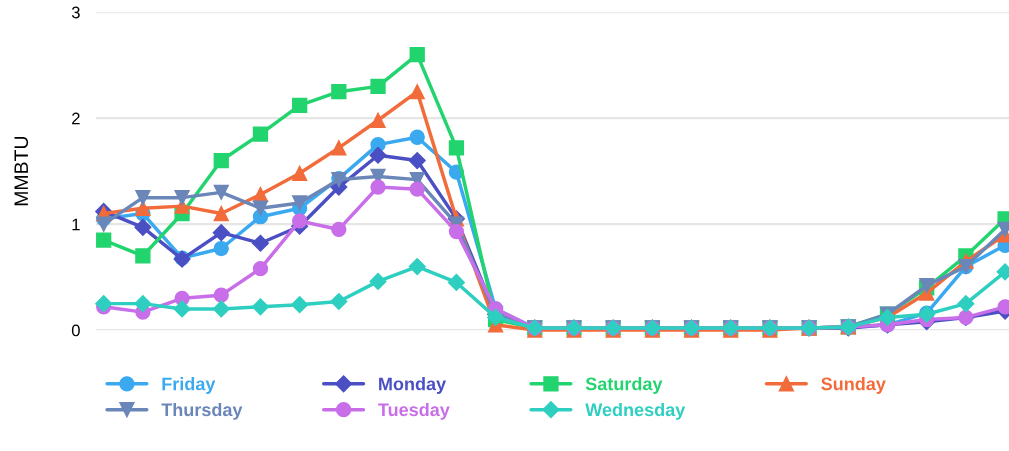 The height and width of the screenshot is (451, 1009). Describe the element at coordinates (75, 330) in the screenshot. I see `y-tick-label: 0` at that location.